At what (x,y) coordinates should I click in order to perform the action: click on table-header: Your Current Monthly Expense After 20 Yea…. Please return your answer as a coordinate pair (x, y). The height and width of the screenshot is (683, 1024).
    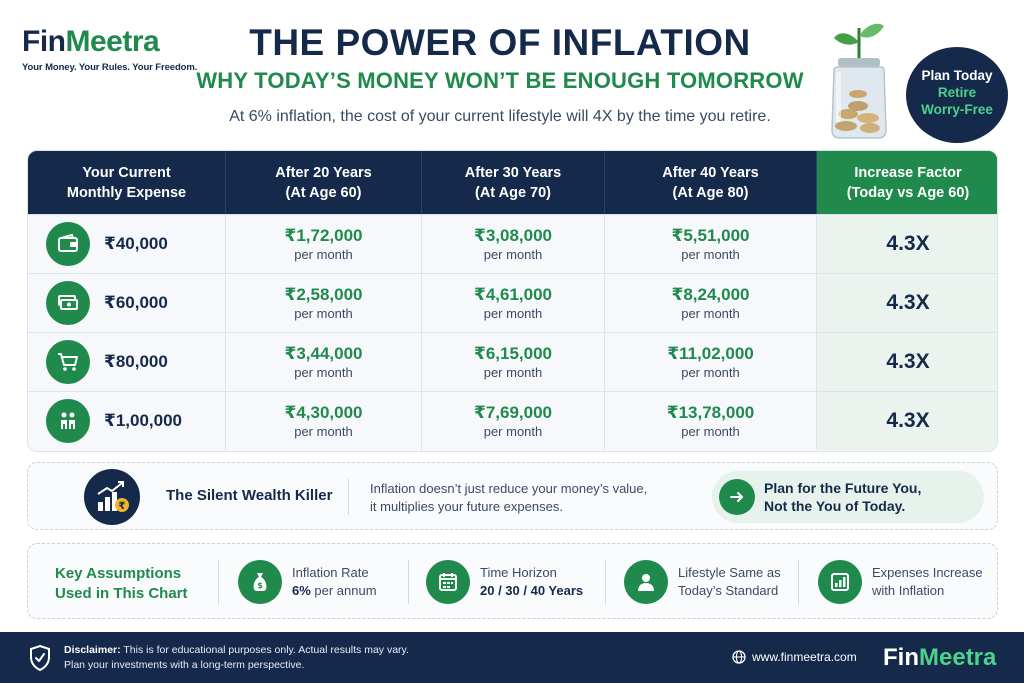
    Looking at the image, I should click on (512, 182).